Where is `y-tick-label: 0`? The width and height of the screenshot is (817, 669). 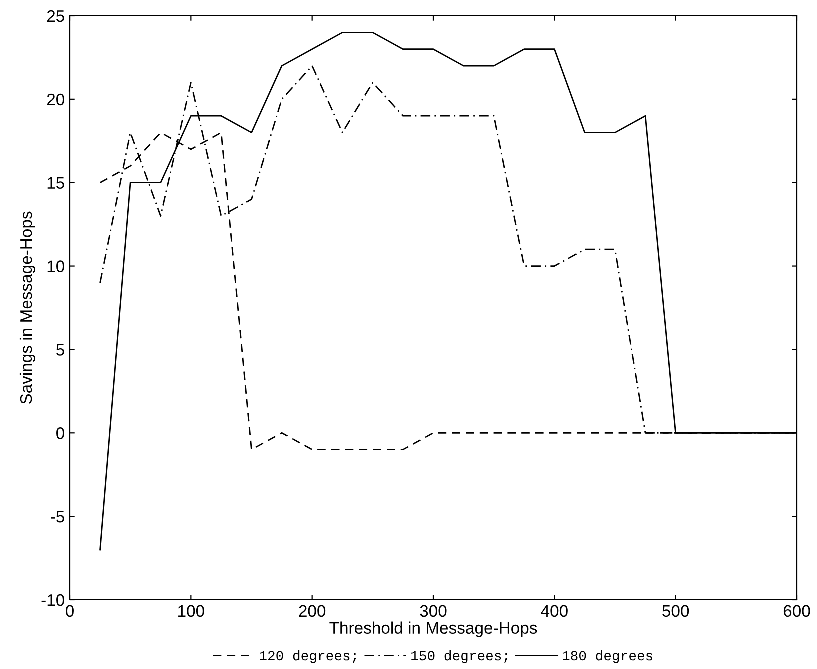 y-tick-label: 0 is located at coordinates (60, 434).